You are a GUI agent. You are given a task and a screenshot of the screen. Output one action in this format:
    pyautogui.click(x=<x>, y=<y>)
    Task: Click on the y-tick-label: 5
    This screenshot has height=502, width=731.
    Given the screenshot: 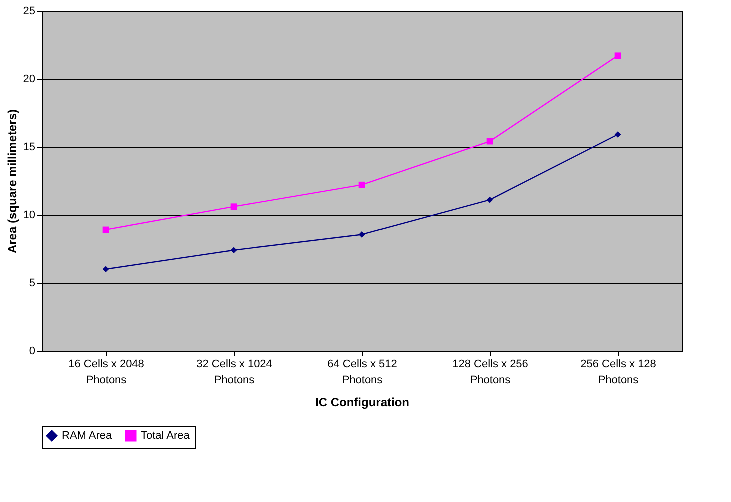 What is the action you would take?
    pyautogui.click(x=32, y=284)
    